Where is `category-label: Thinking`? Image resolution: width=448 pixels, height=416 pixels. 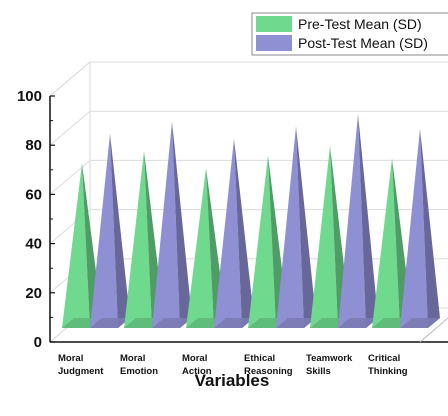
category-label: Thinking is located at coordinates (388, 371).